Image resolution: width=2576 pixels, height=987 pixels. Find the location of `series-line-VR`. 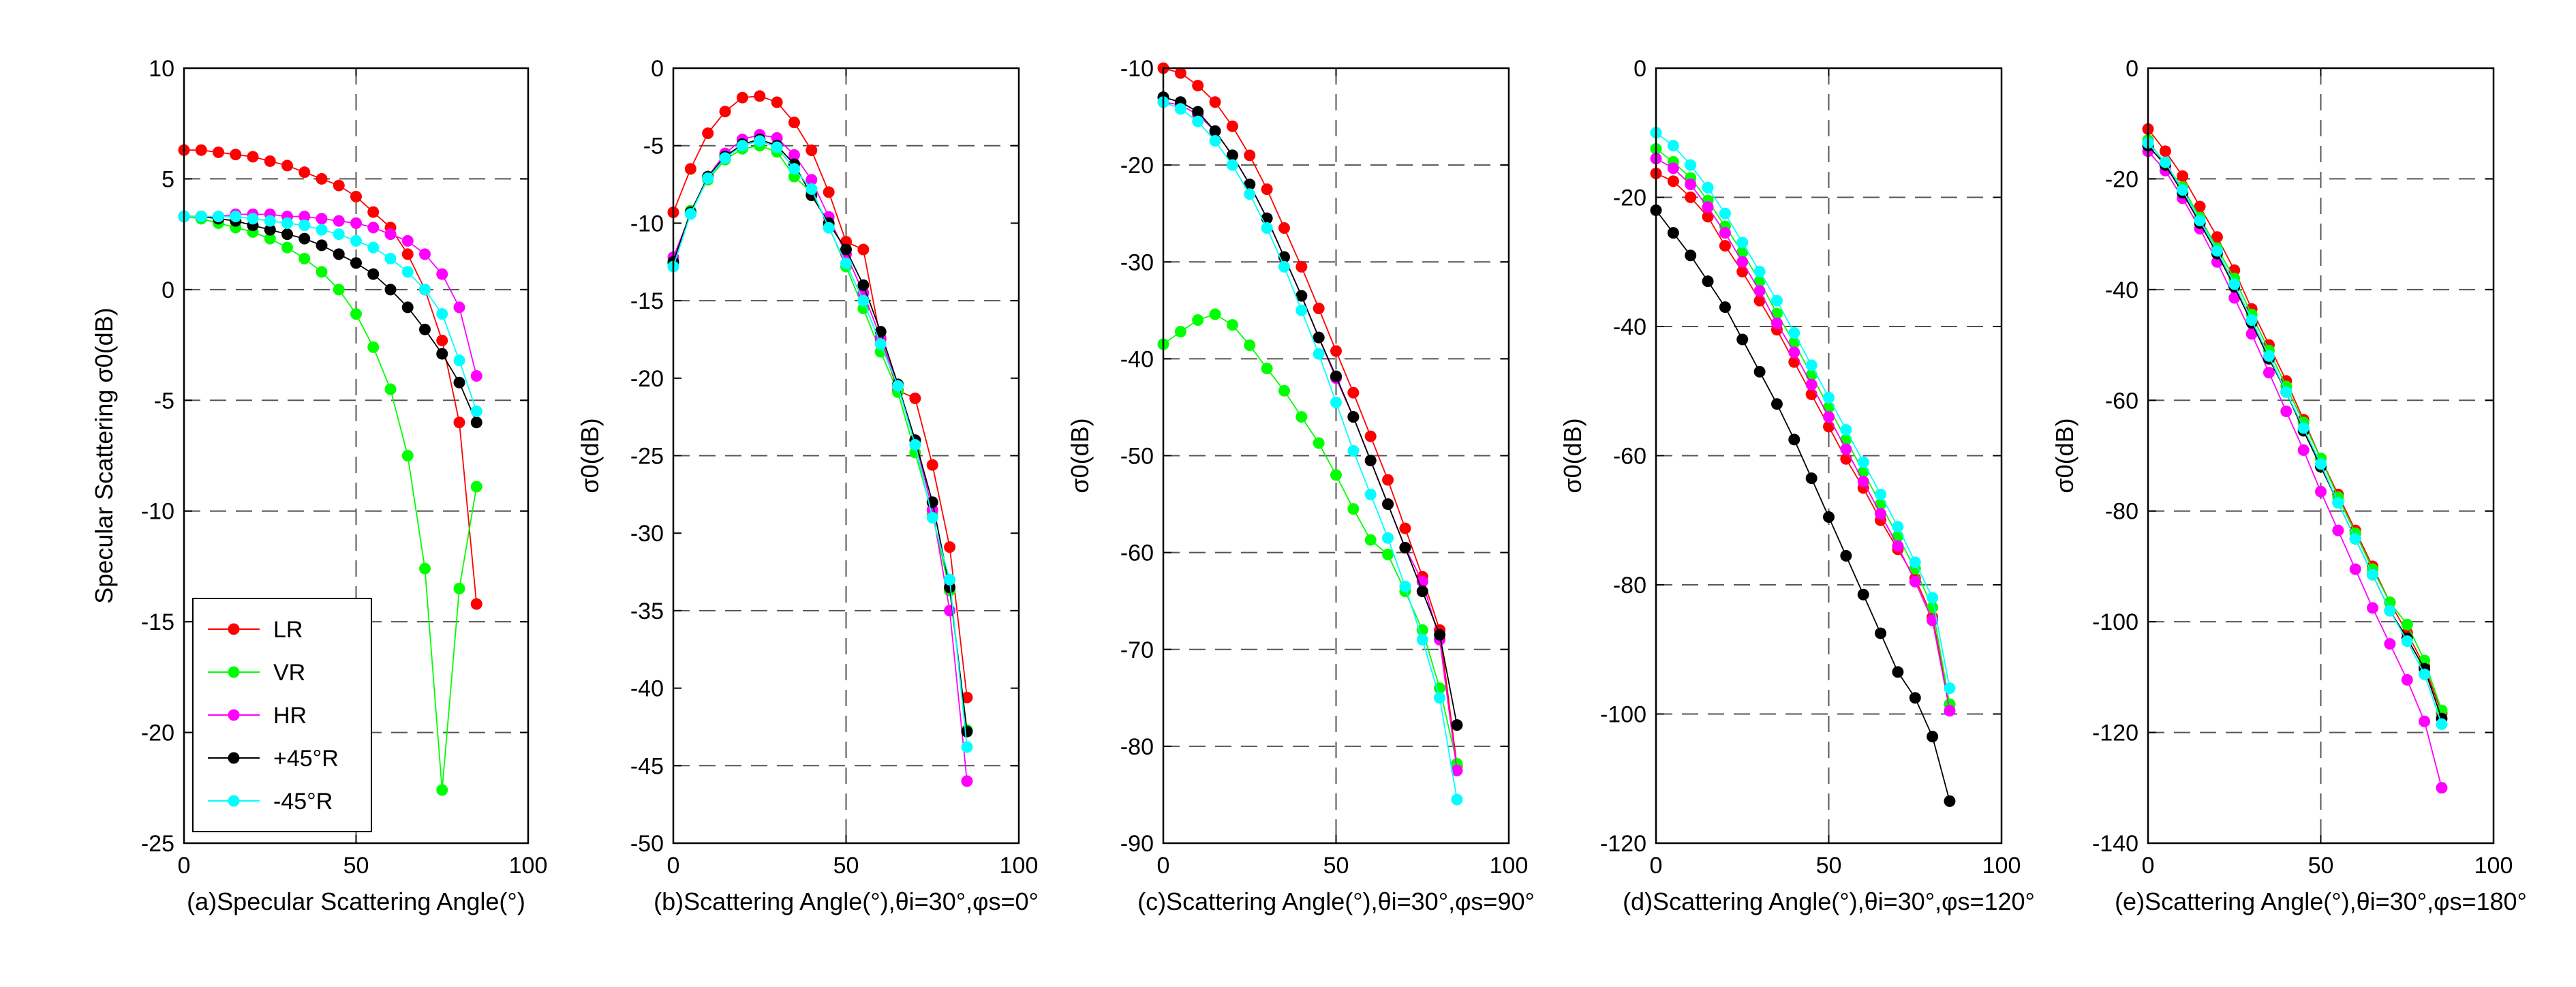

series-line-VR is located at coordinates (820, 438).